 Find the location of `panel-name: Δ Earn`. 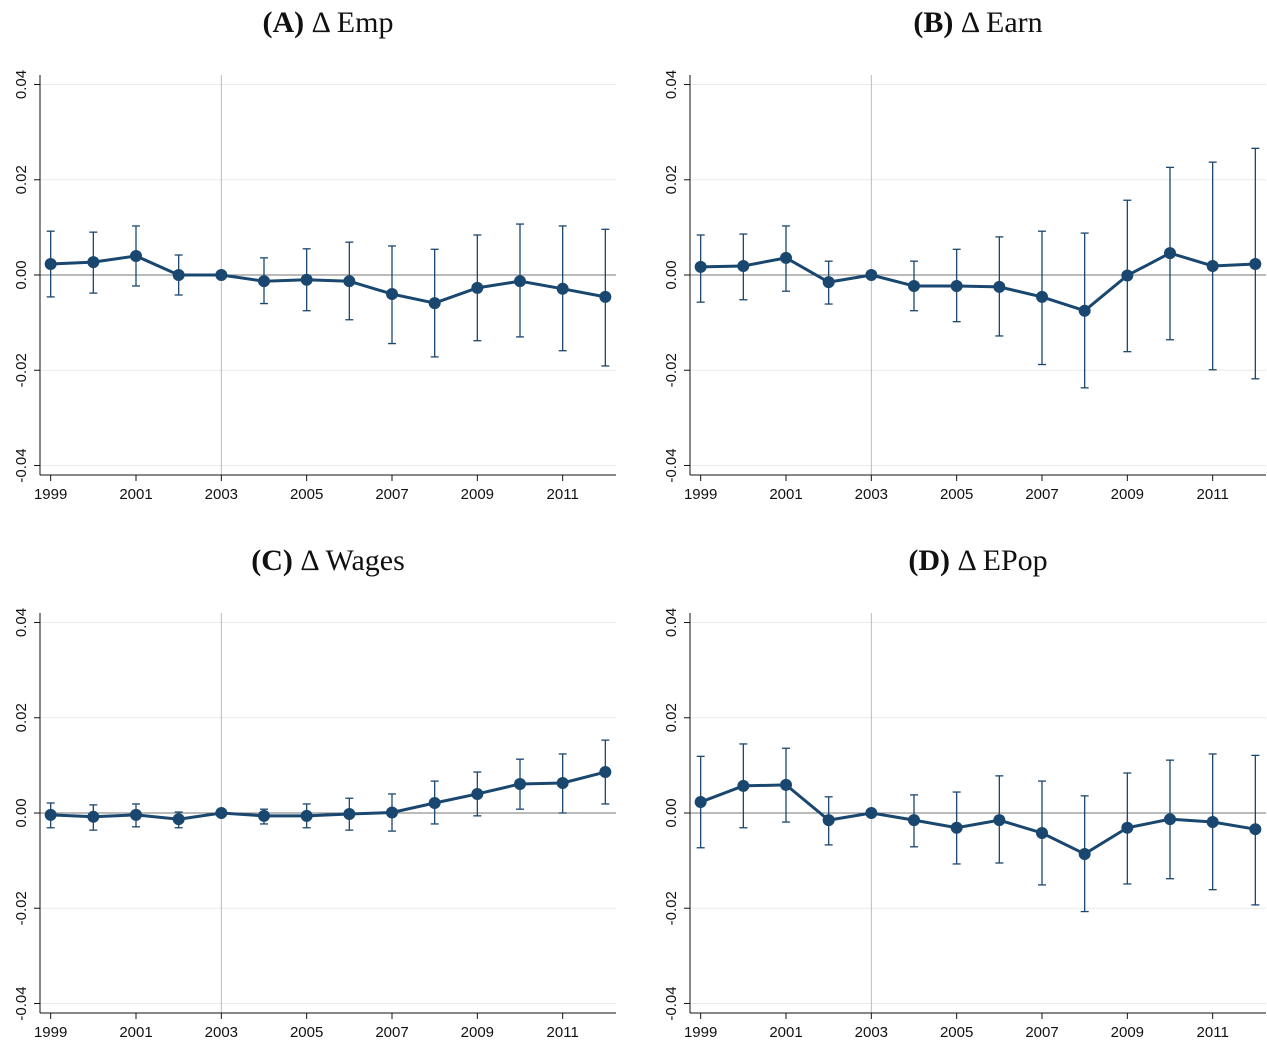

panel-name: Δ Earn is located at coordinates (1002, 22).